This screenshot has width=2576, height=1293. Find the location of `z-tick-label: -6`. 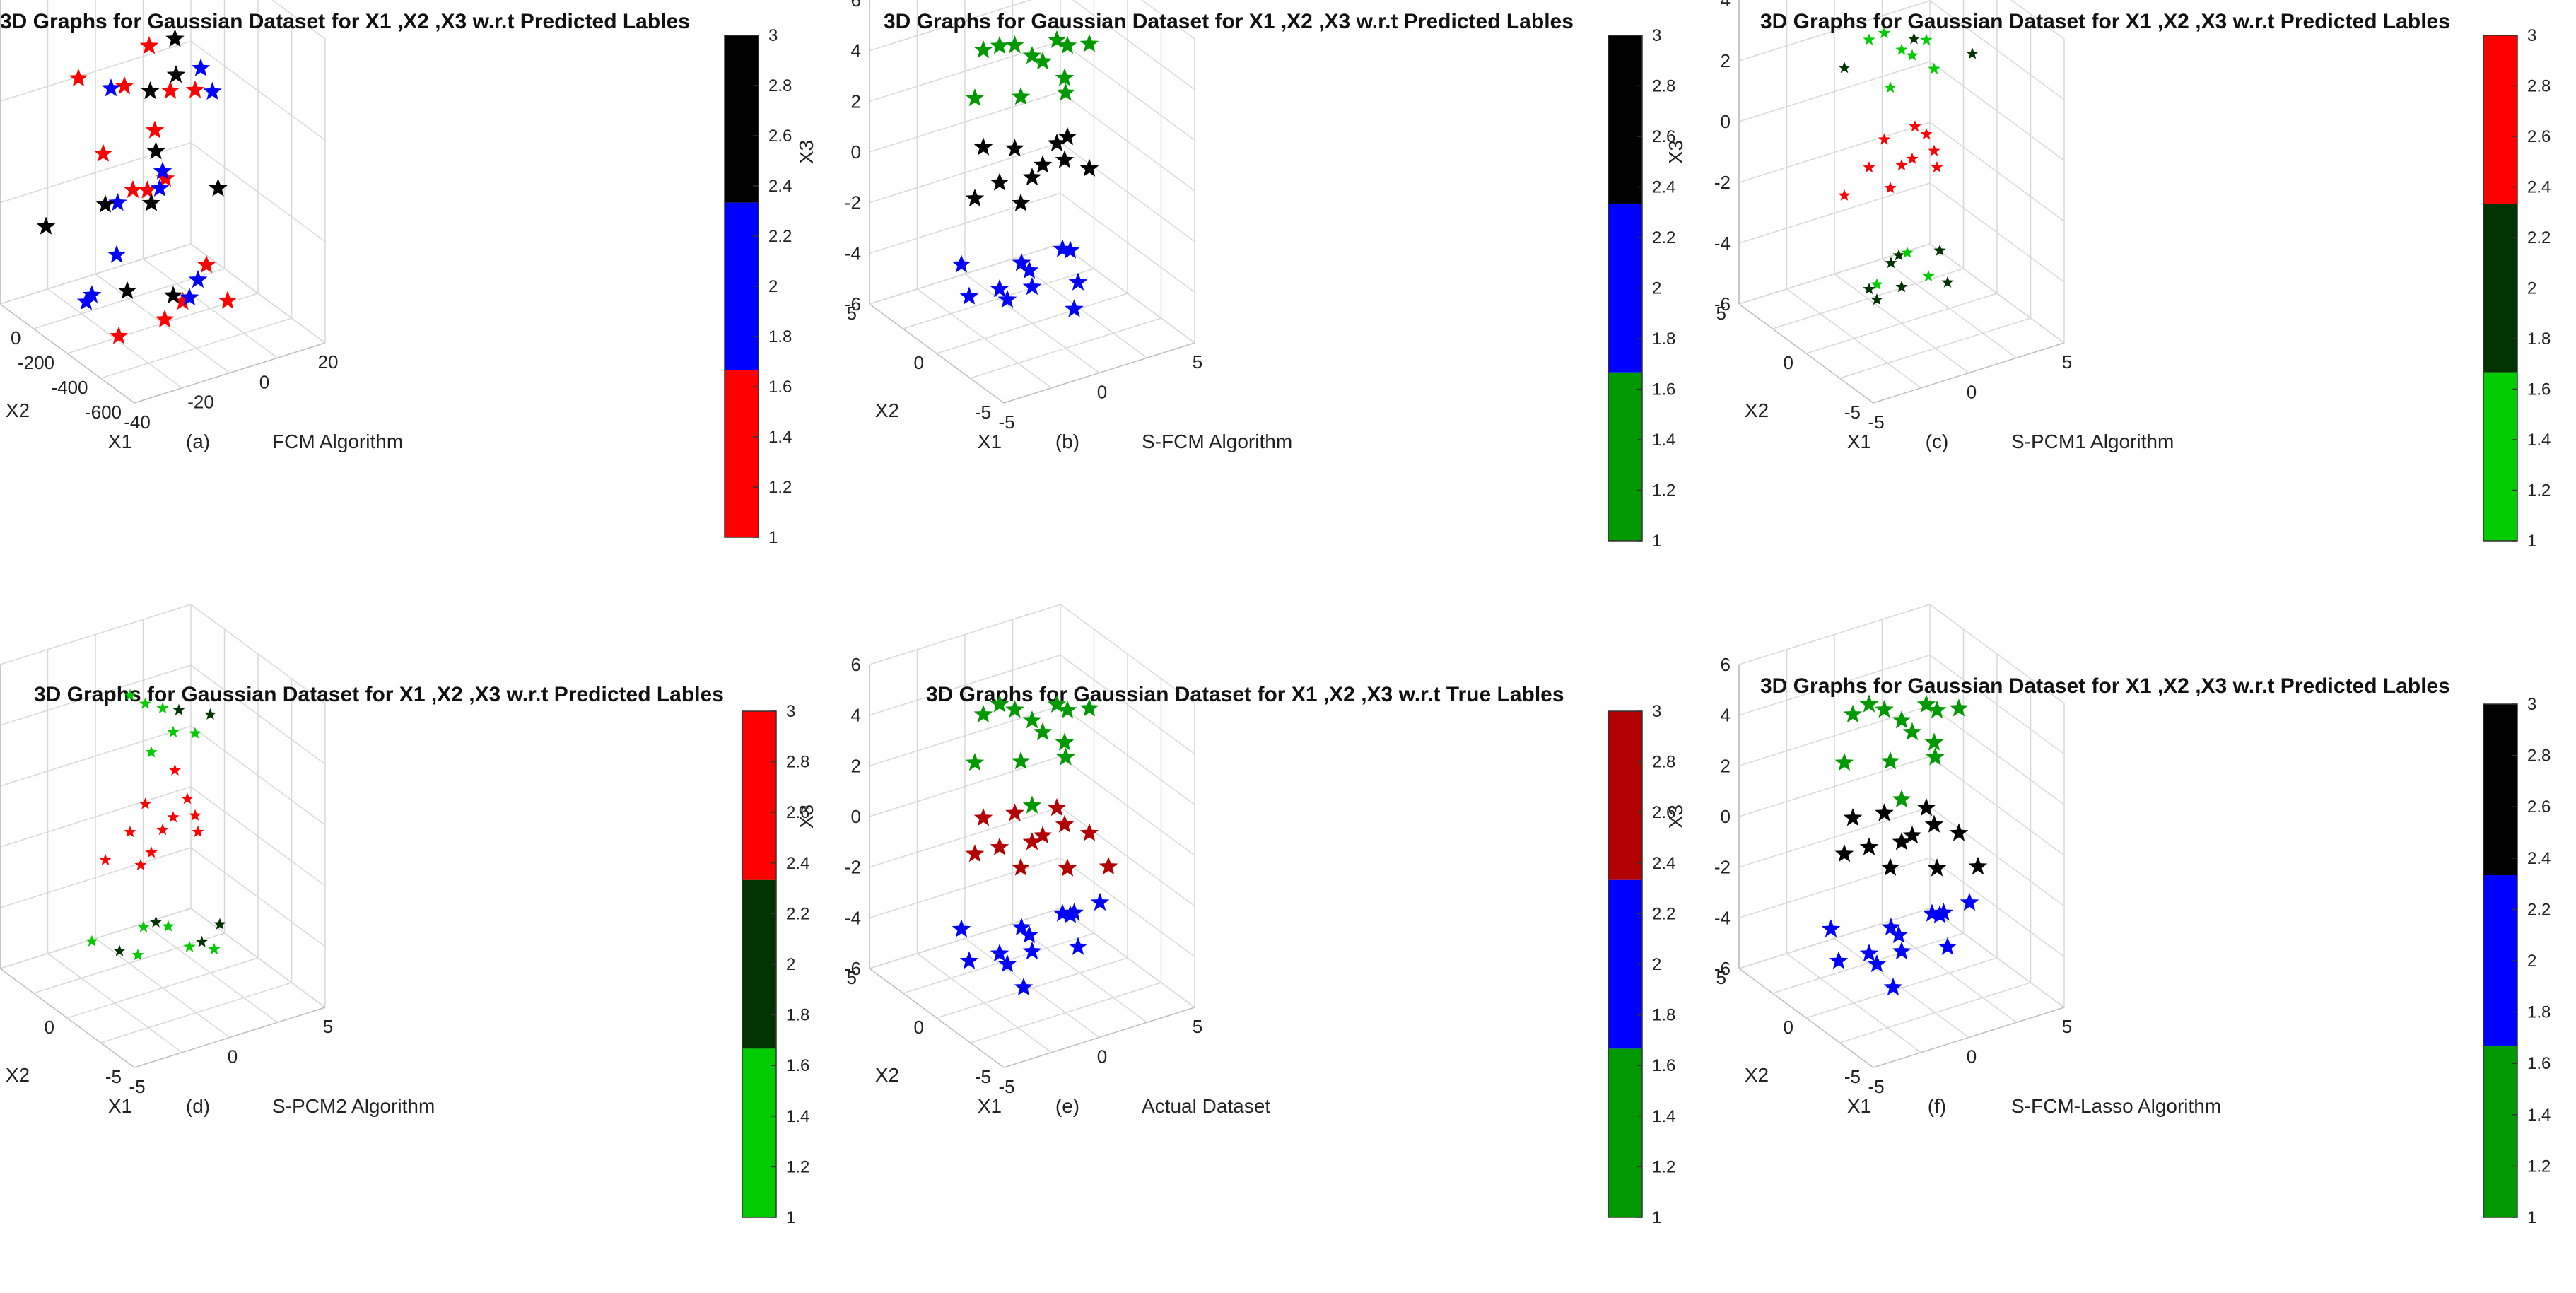

z-tick-label: -6 is located at coordinates (853, 968).